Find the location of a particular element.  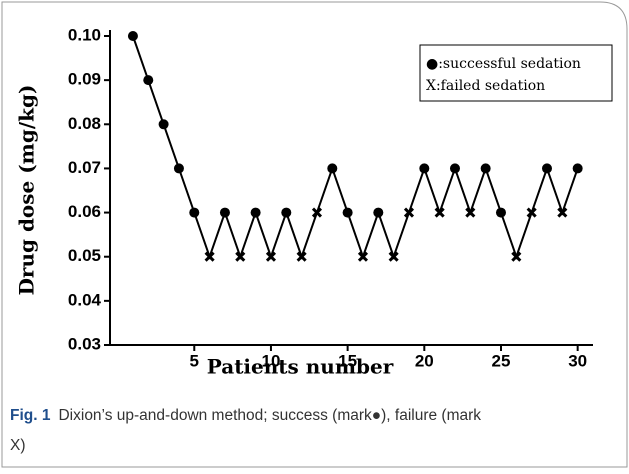

y-tick-label: 0.08 is located at coordinates (84, 123).